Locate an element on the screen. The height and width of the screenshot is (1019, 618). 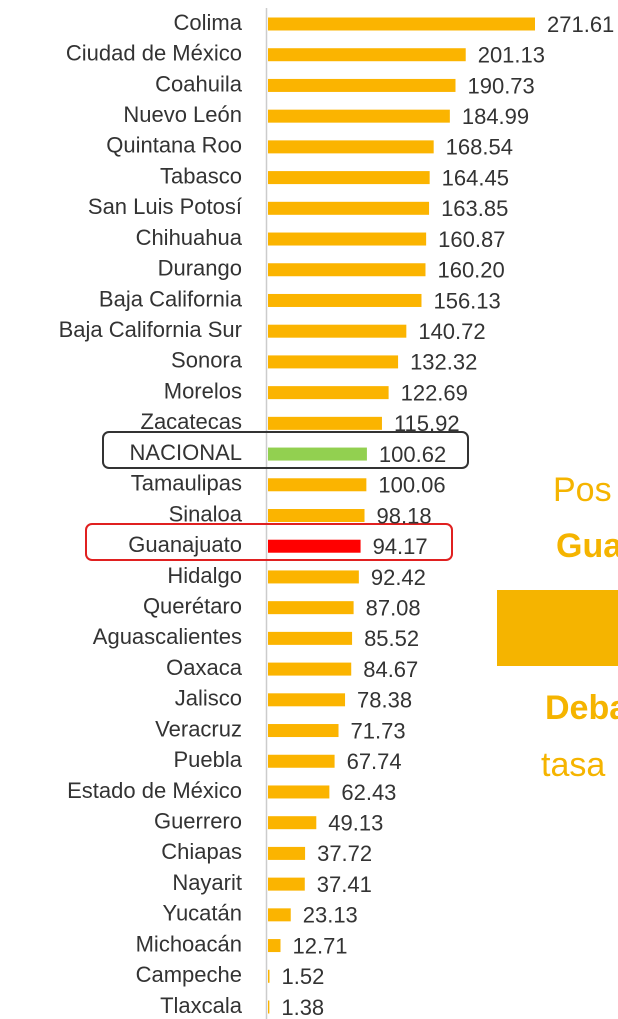
category-label: Chiapas is located at coordinates (201, 851).